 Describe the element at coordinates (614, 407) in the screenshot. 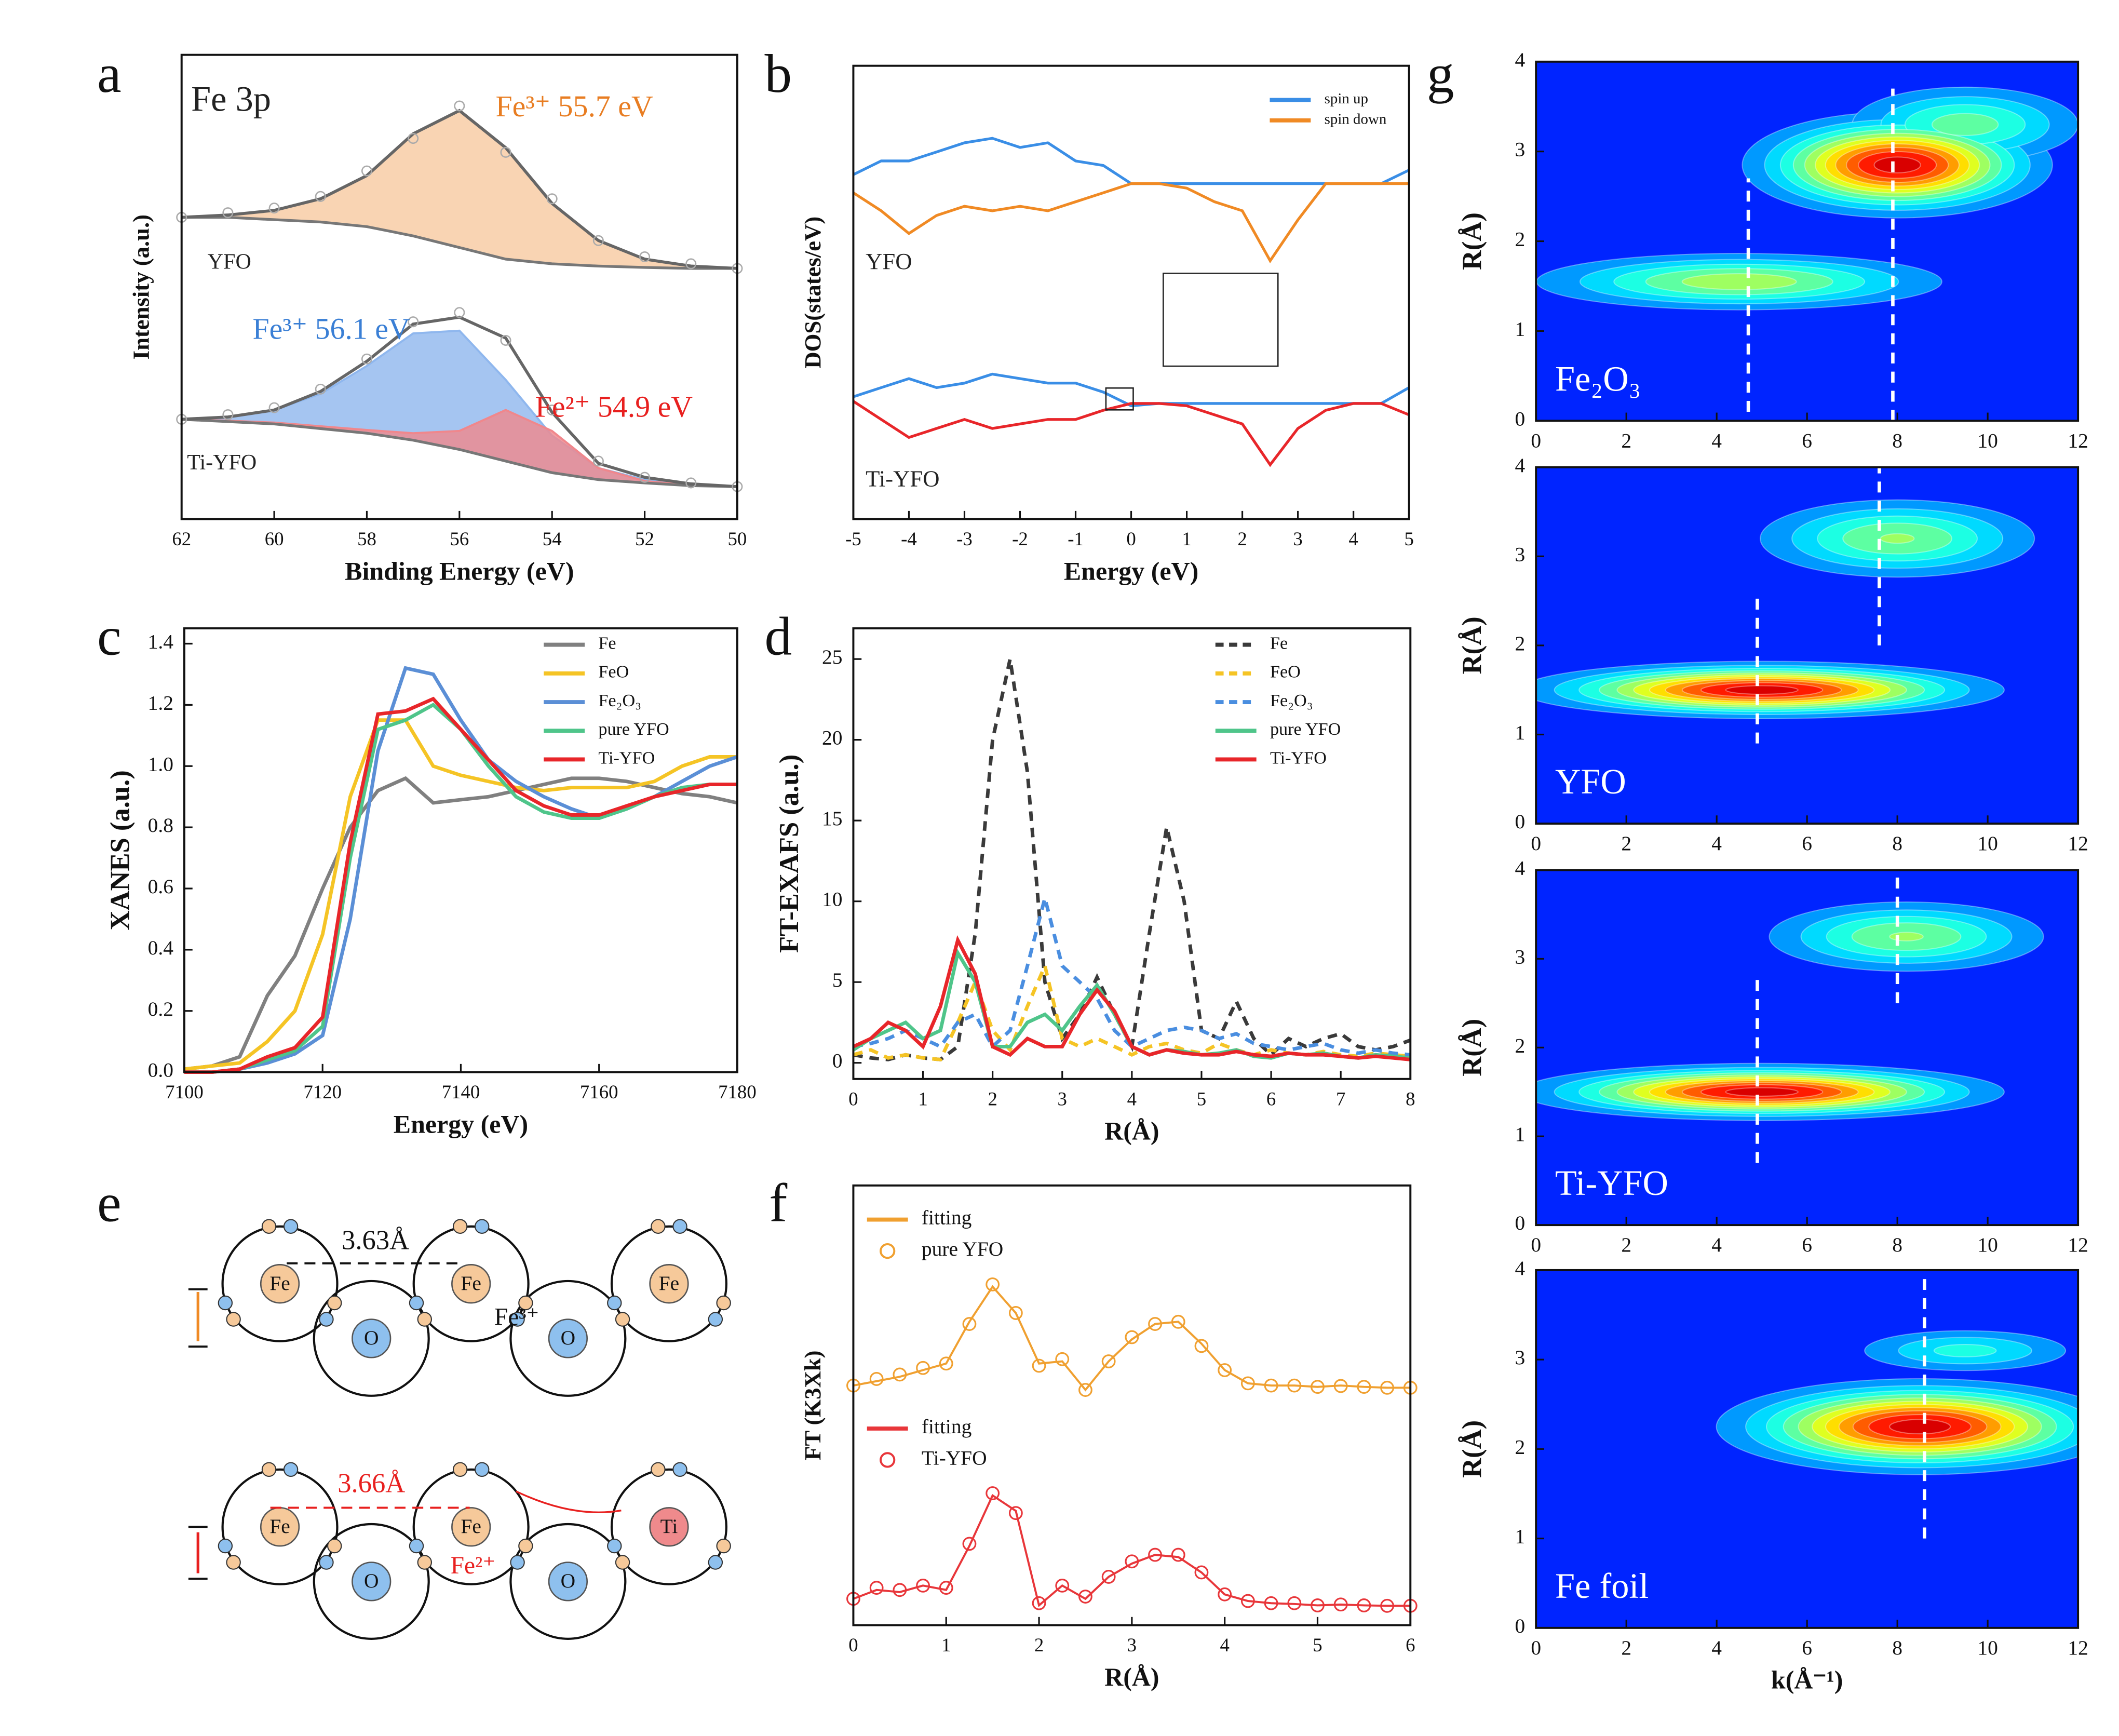

I see `annotation: Fe²⁺ 54.9 eV` at that location.